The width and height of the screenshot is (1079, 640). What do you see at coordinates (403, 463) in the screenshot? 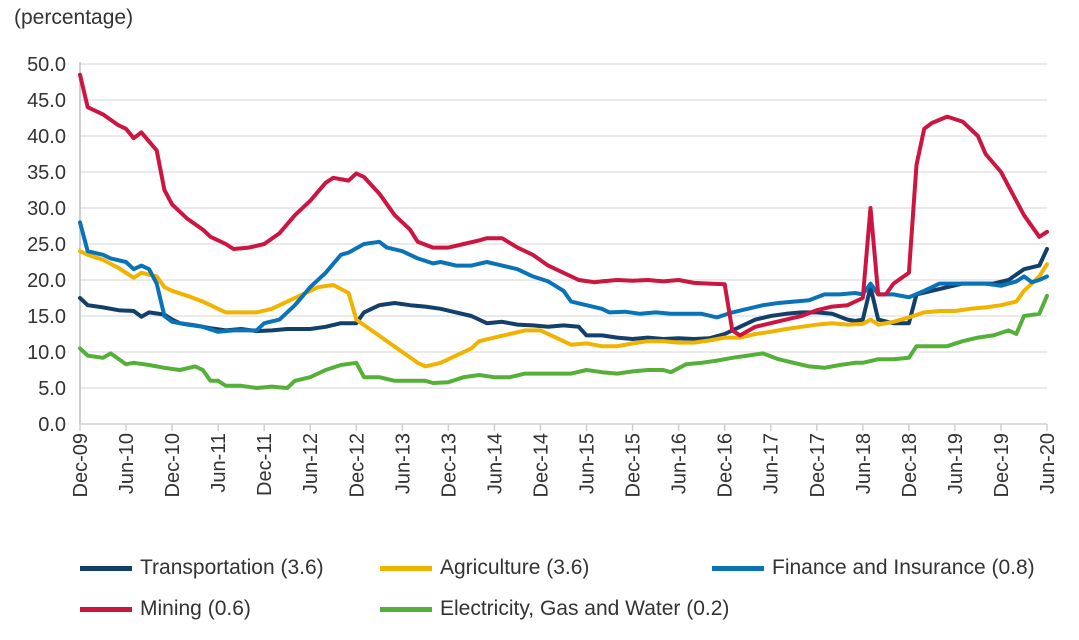
I see `x-tick-label: Jun-13` at bounding box center [403, 463].